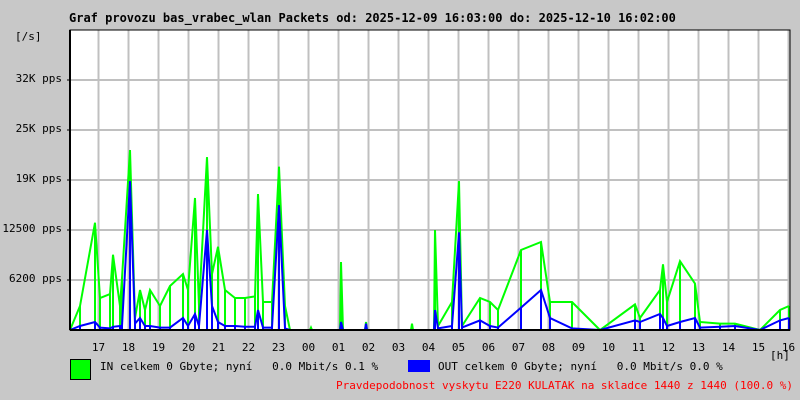  What do you see at coordinates (780, 355) in the screenshot?
I see `x-axis-unit: [h]` at bounding box center [780, 355].